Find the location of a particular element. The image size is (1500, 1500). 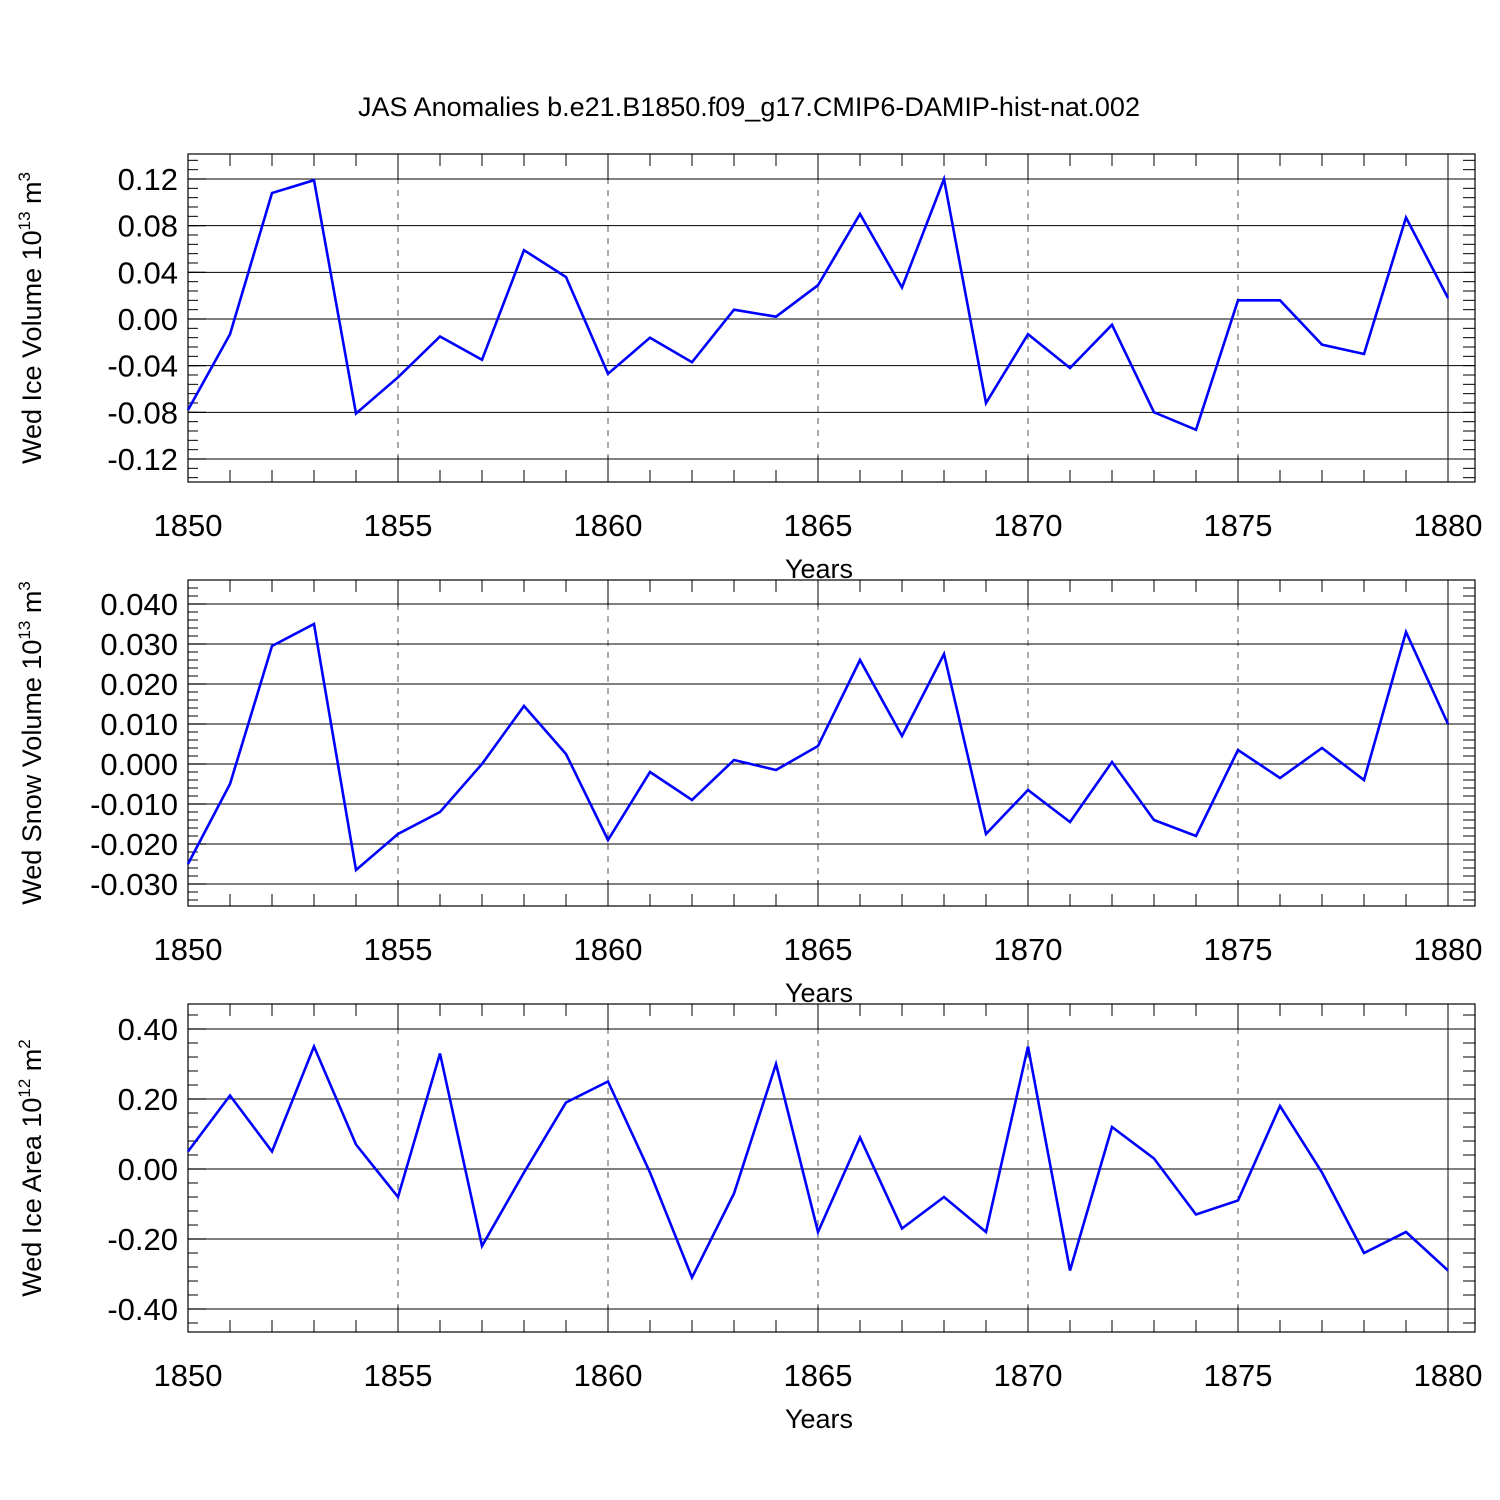

y-tick-label: 0.04 is located at coordinates (148, 272).